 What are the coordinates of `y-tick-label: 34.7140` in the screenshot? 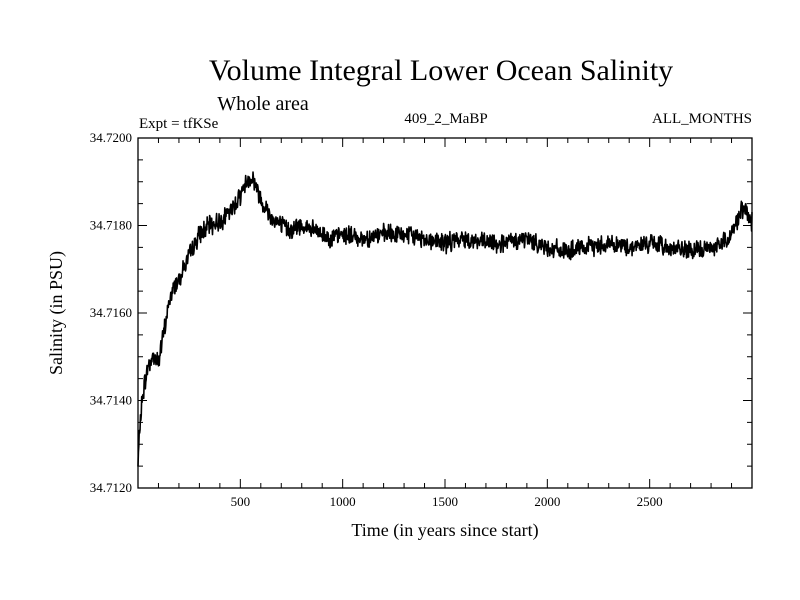 It's located at (111, 400).